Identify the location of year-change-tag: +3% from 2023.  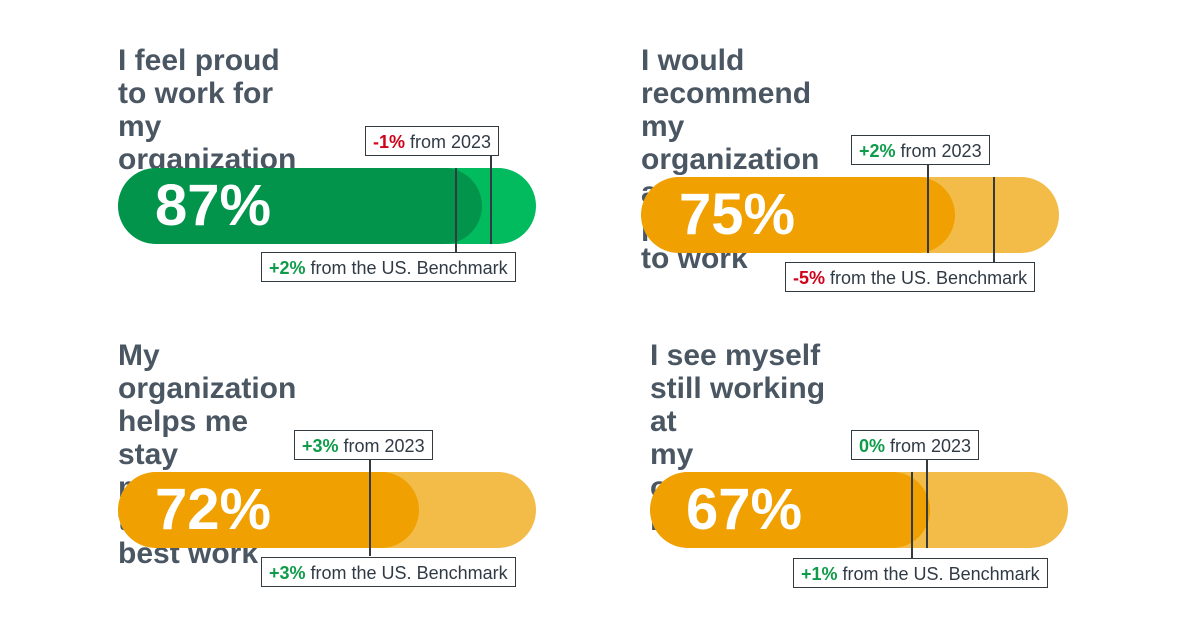
(363, 445).